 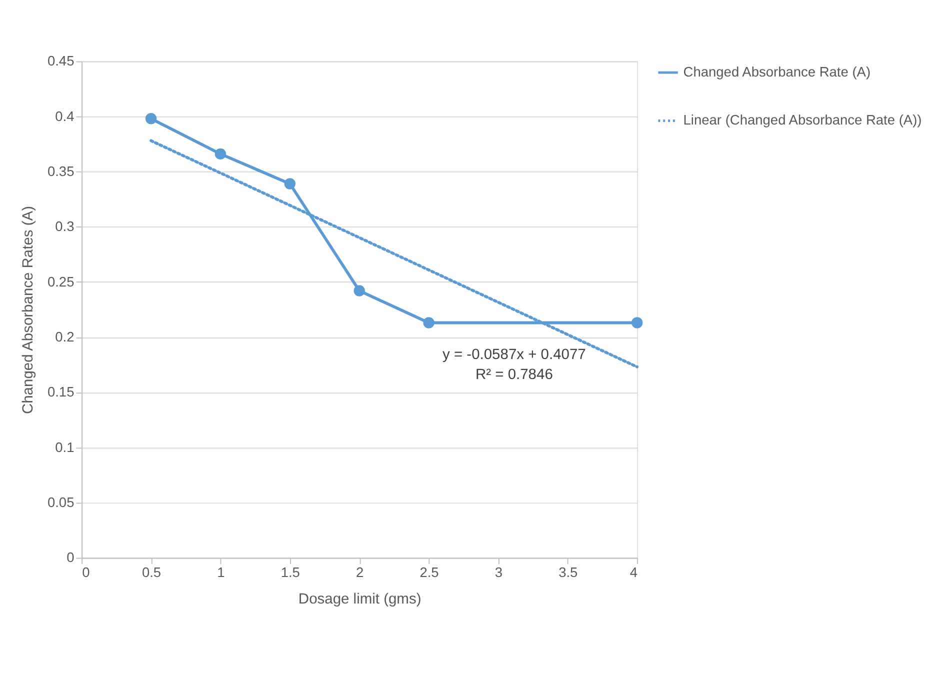 What do you see at coordinates (70, 558) in the screenshot?
I see `y-tick-label: 0` at bounding box center [70, 558].